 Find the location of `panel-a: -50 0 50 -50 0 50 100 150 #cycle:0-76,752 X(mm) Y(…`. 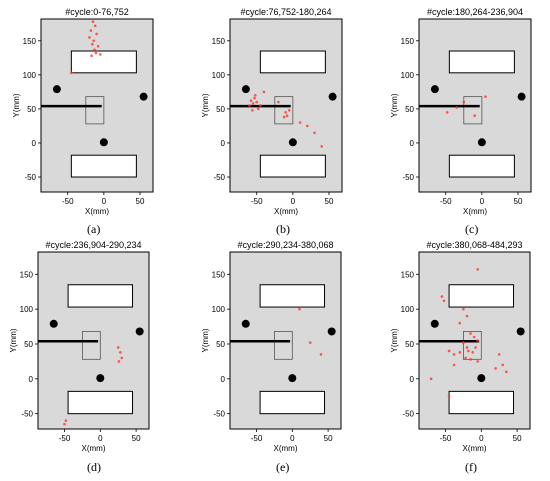

panel-a: -50 0 50 -50 0 50 100 150 #cycle:0-76,752 X(mm) Y(… is located at coordinates (83, 111).